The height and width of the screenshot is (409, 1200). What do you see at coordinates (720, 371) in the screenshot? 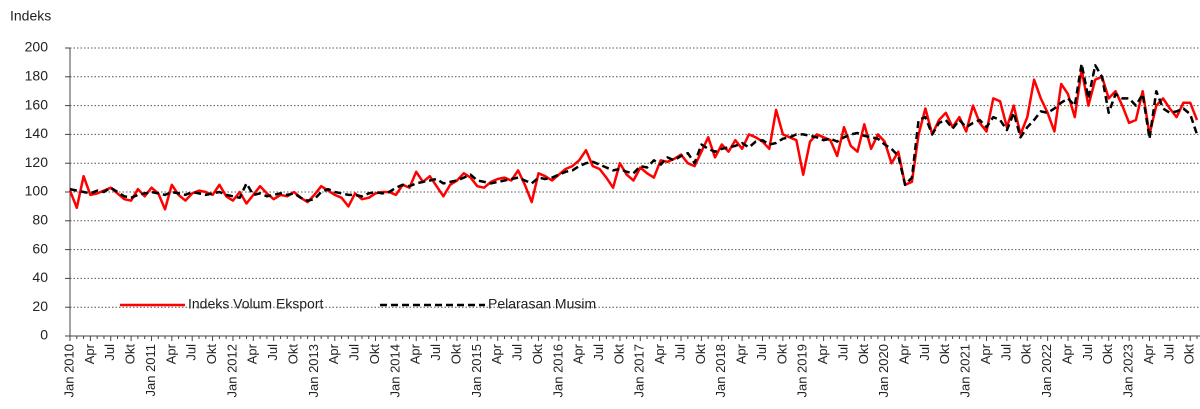
I see `x-tick-label: Jan 2018` at bounding box center [720, 371].